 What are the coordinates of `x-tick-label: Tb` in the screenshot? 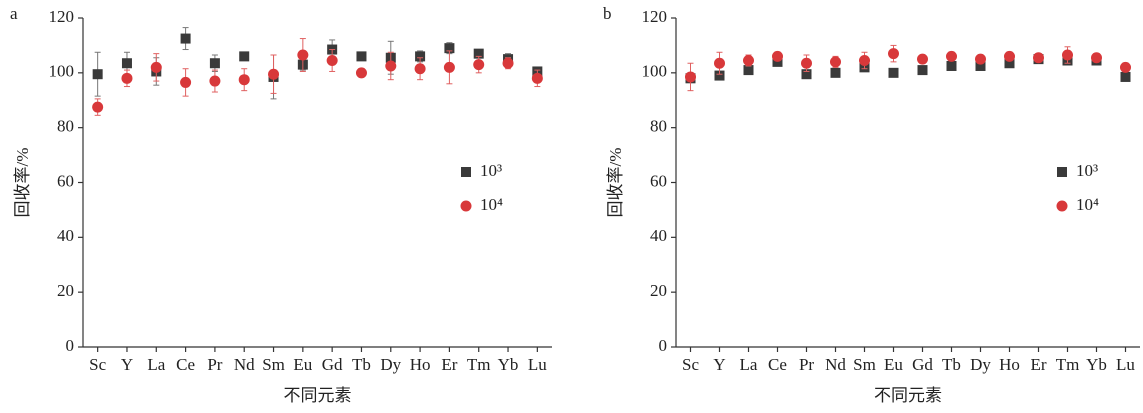 It's located at (361, 364).